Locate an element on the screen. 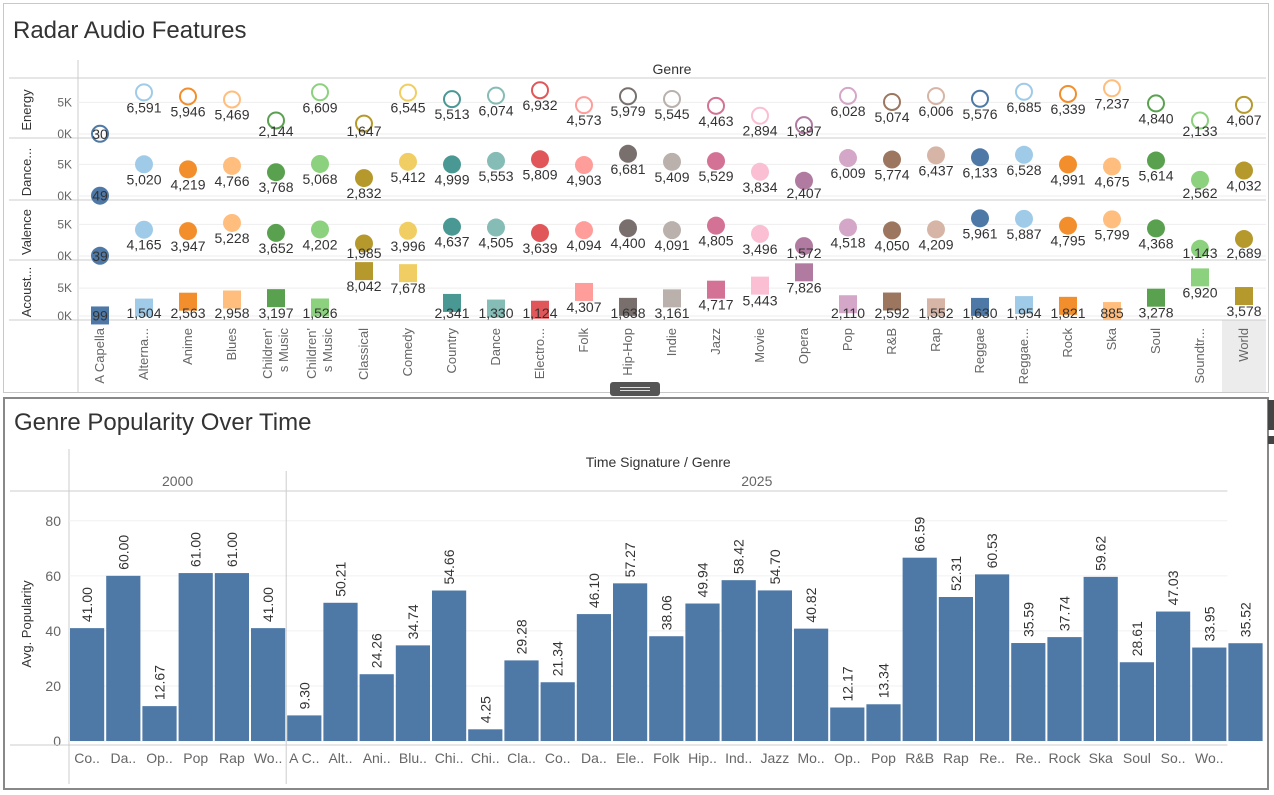  data-label: 2,562 is located at coordinates (1199, 193).